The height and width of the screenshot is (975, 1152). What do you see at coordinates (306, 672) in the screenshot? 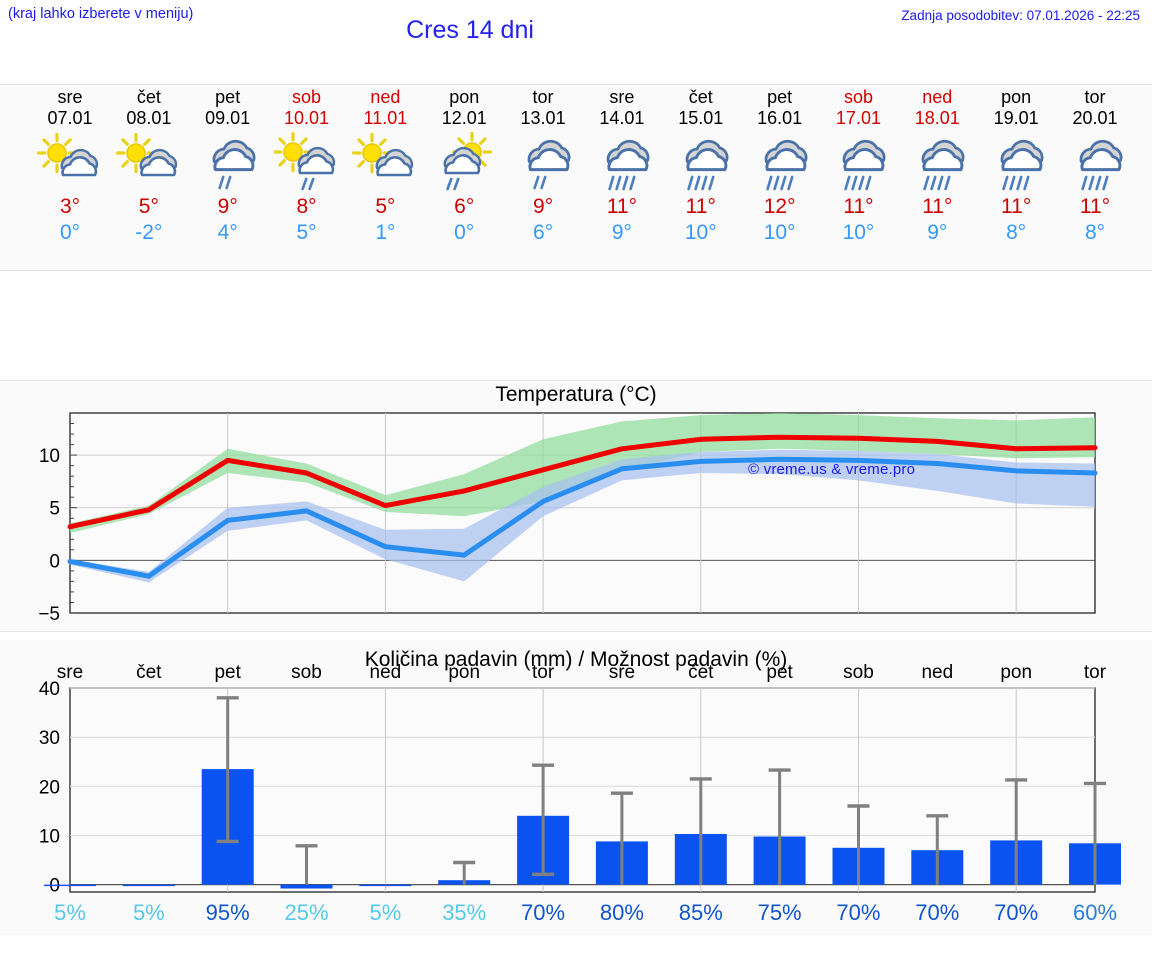
I see `svg-text: sob` at bounding box center [306, 672].